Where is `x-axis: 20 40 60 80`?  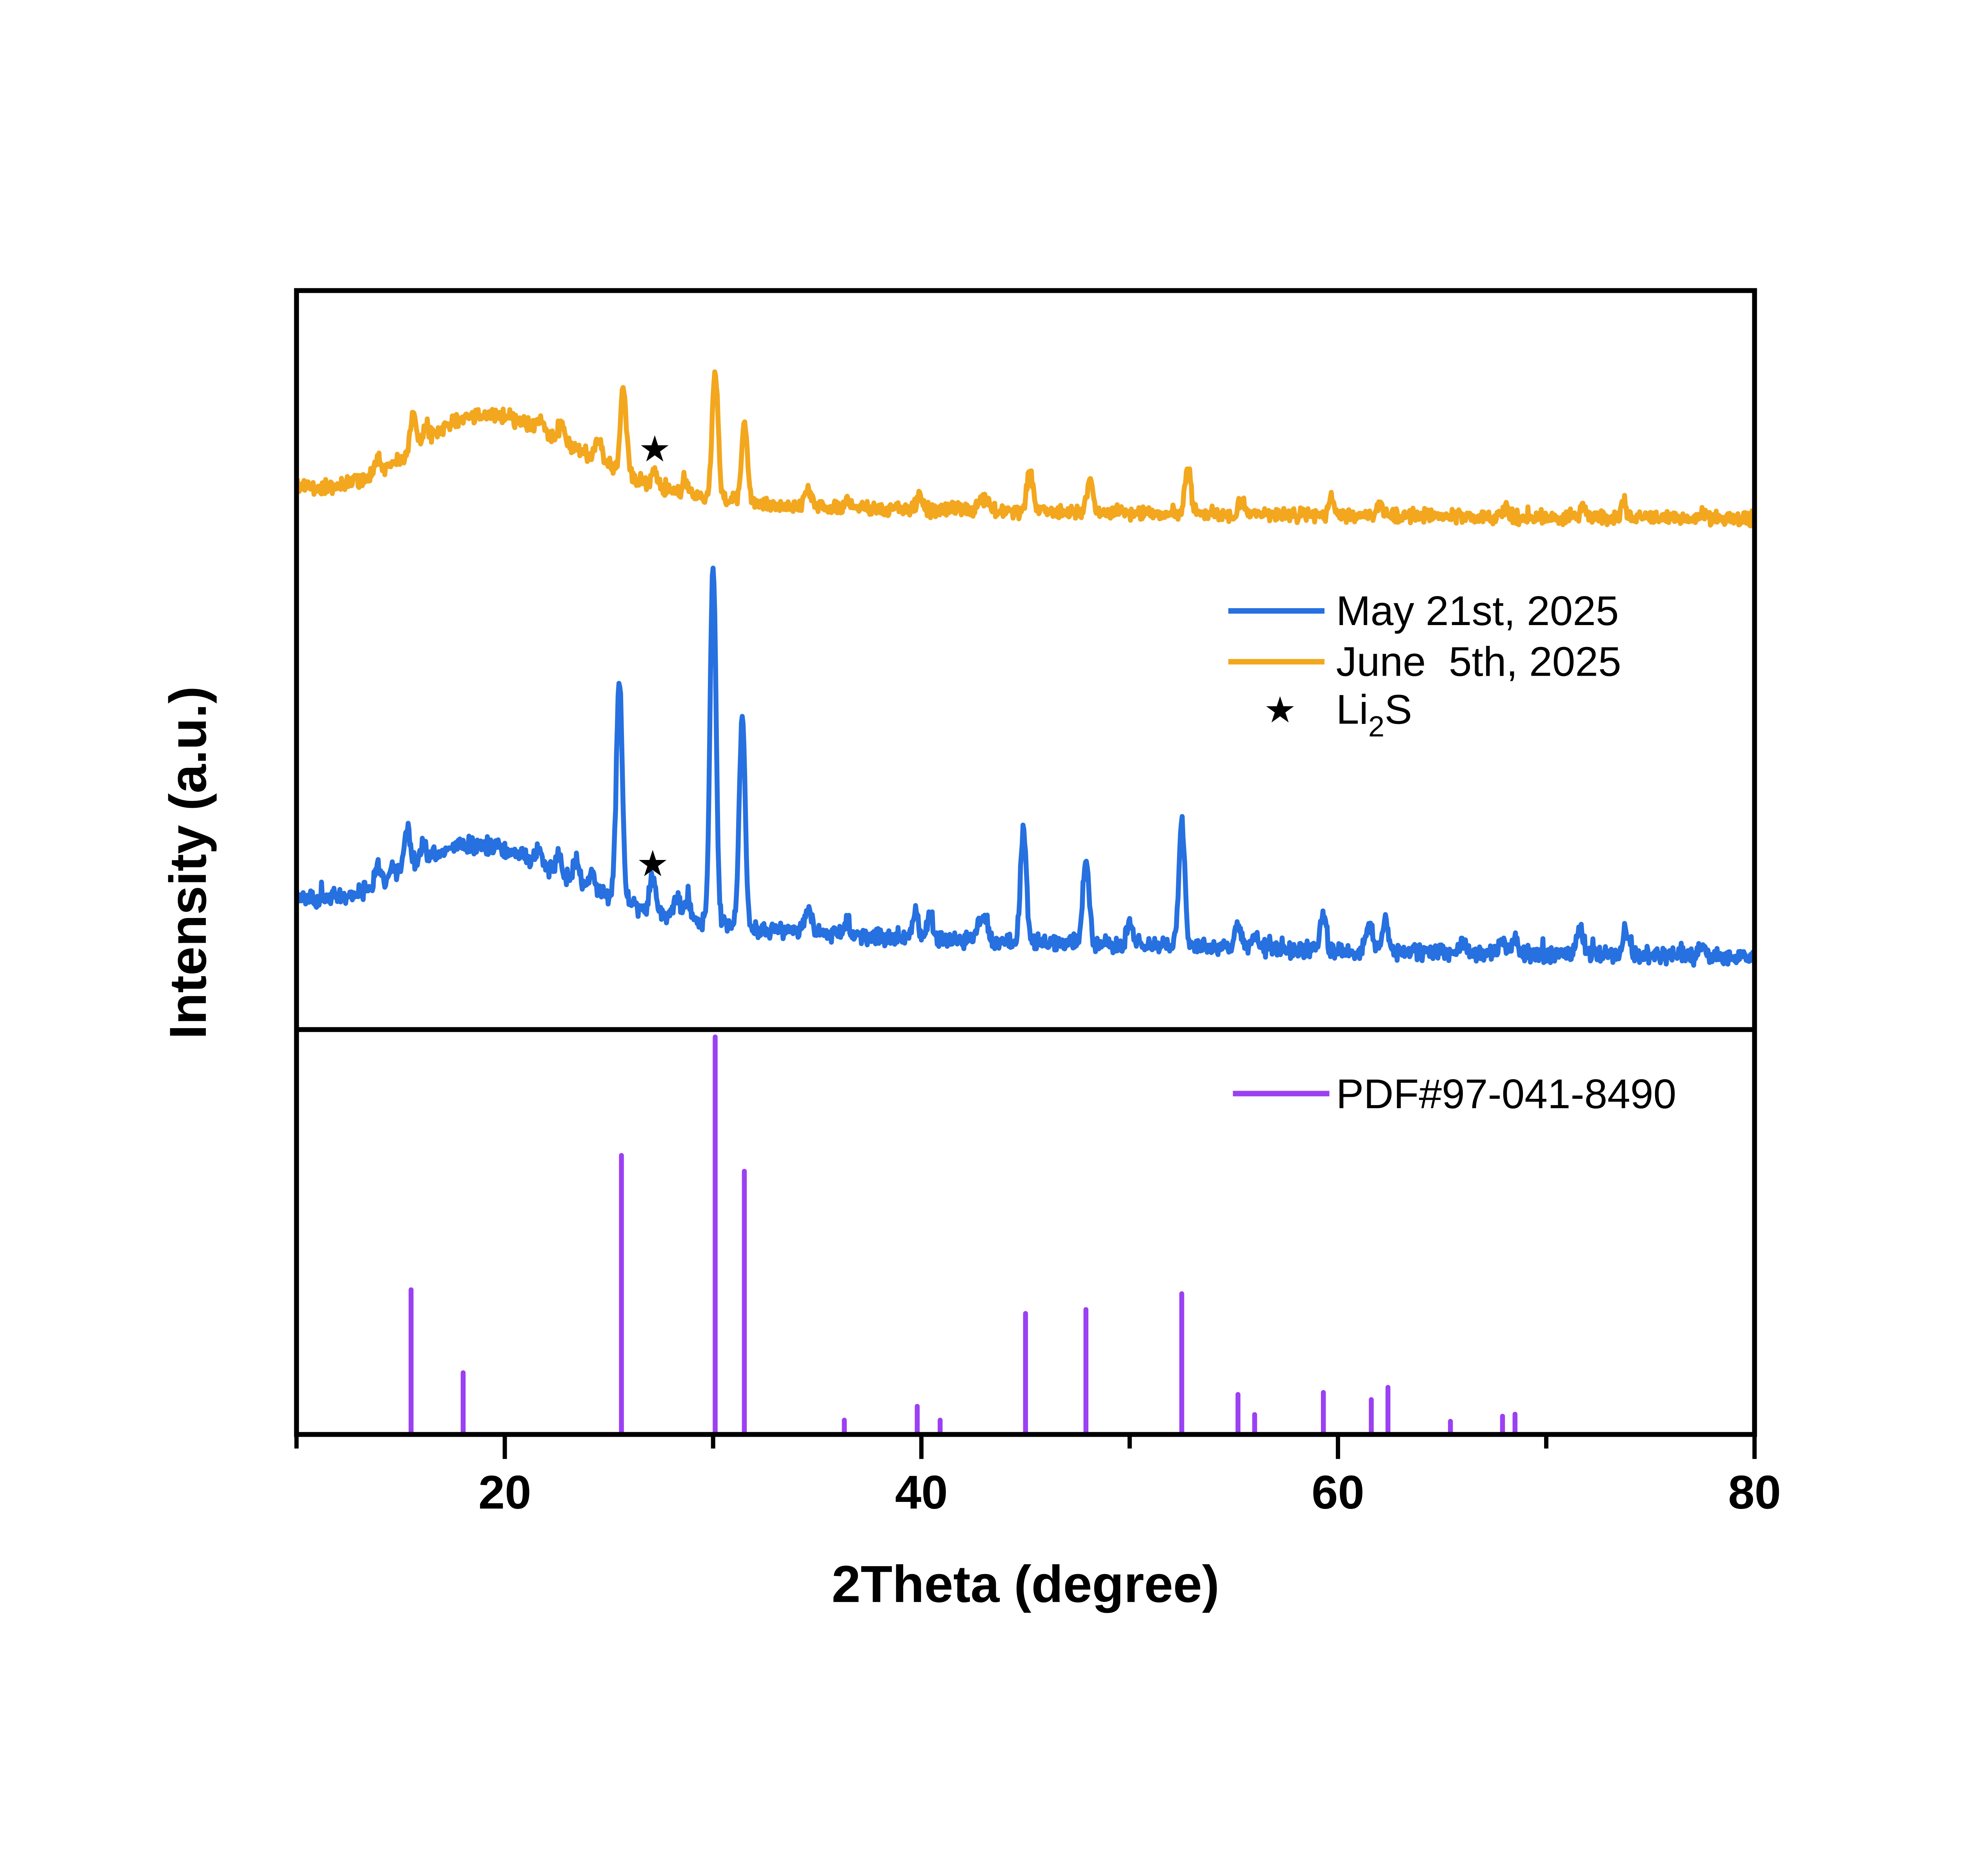
x-axis: 20 40 60 80 is located at coordinates (1037, 1476).